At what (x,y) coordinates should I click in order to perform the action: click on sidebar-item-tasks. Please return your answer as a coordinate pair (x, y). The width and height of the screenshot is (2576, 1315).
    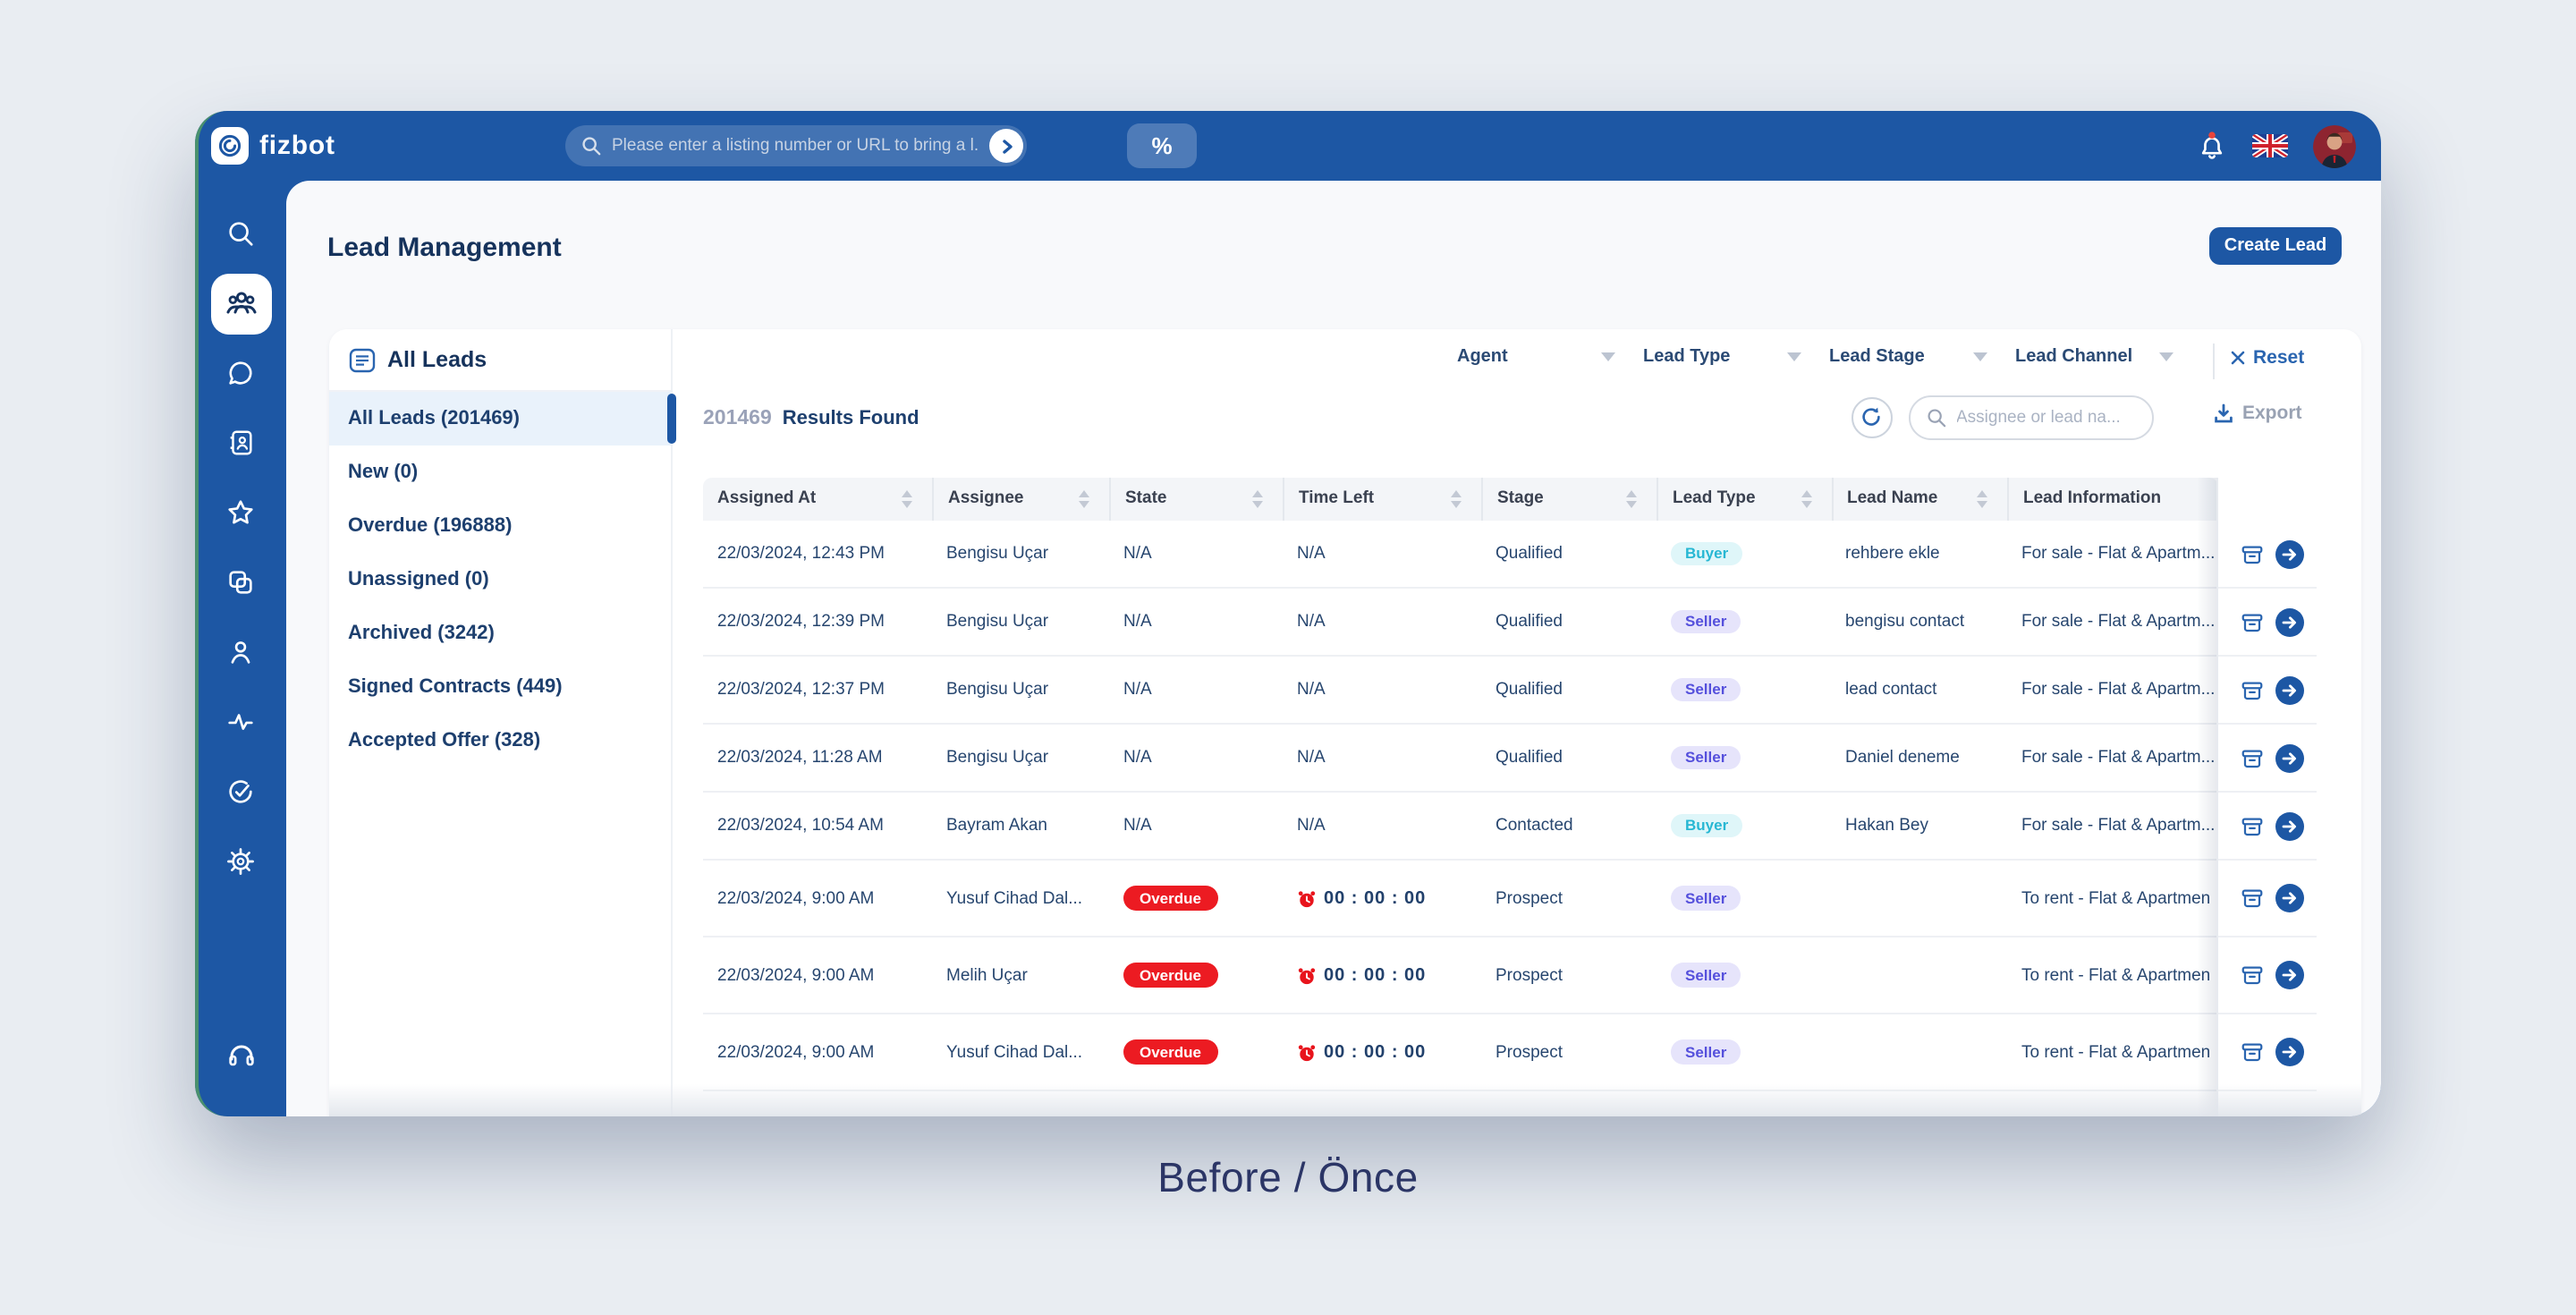
    Looking at the image, I should click on (240, 792).